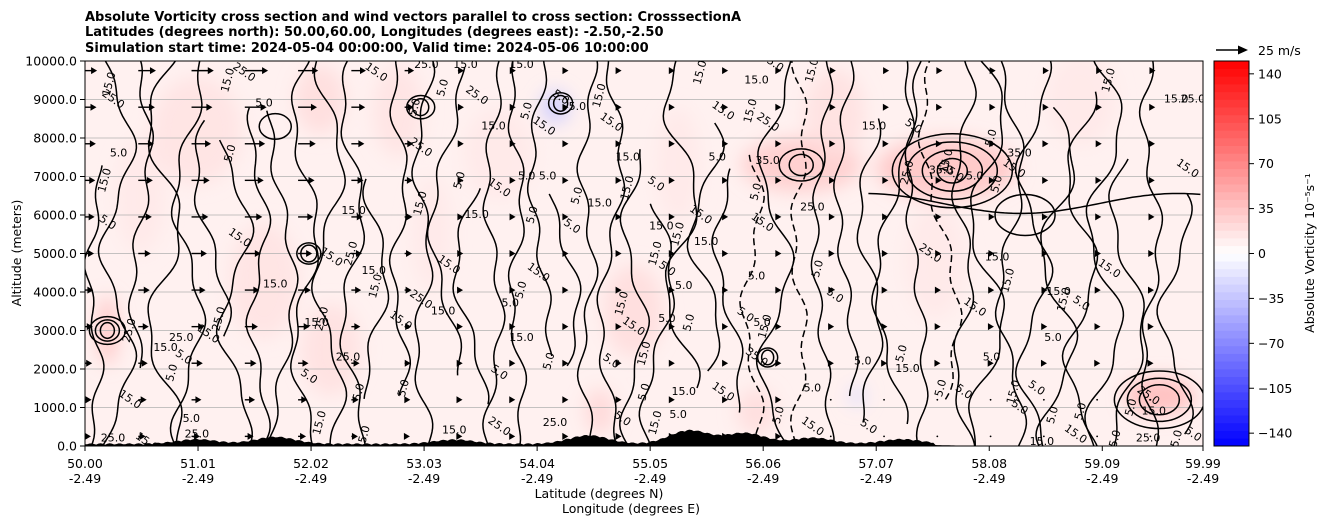 Image resolution: width=1332 pixels, height=530 pixels. What do you see at coordinates (198, 463) in the screenshot?
I see `x-tick-label-lat: 51.01` at bounding box center [198, 463].